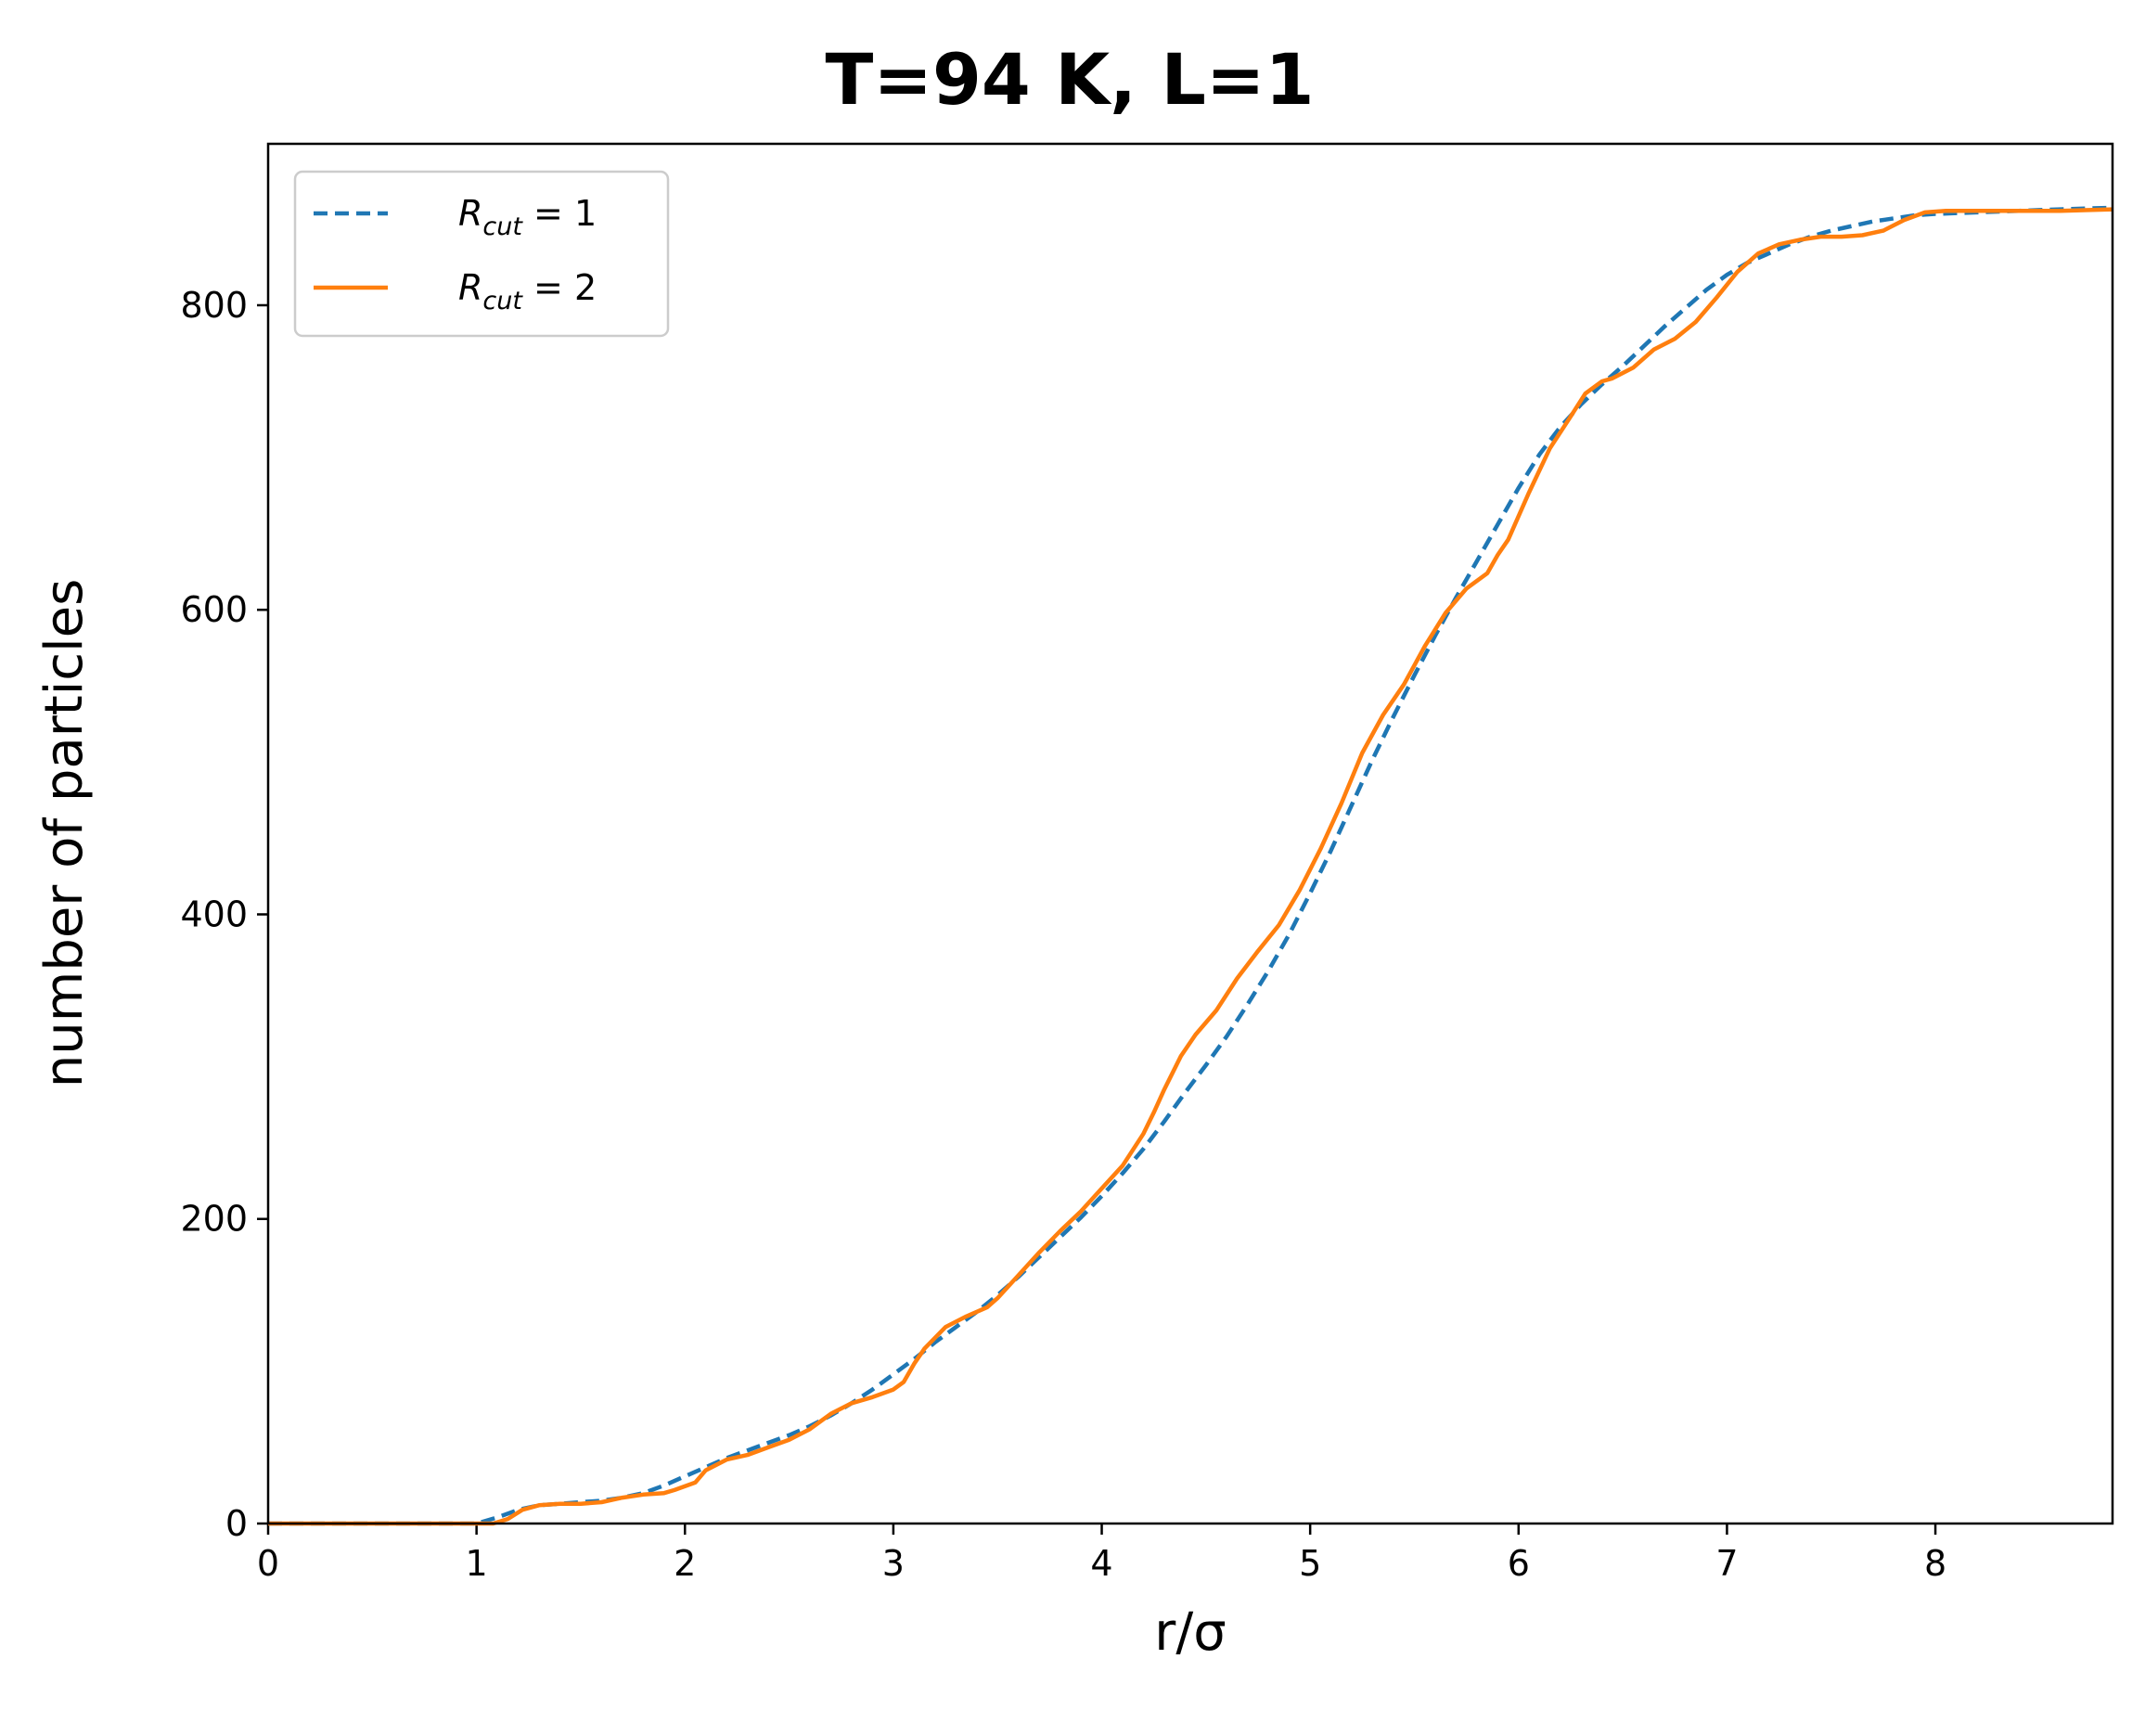  What do you see at coordinates (214, 914) in the screenshot?
I see `y-tick-label: 400` at bounding box center [214, 914].